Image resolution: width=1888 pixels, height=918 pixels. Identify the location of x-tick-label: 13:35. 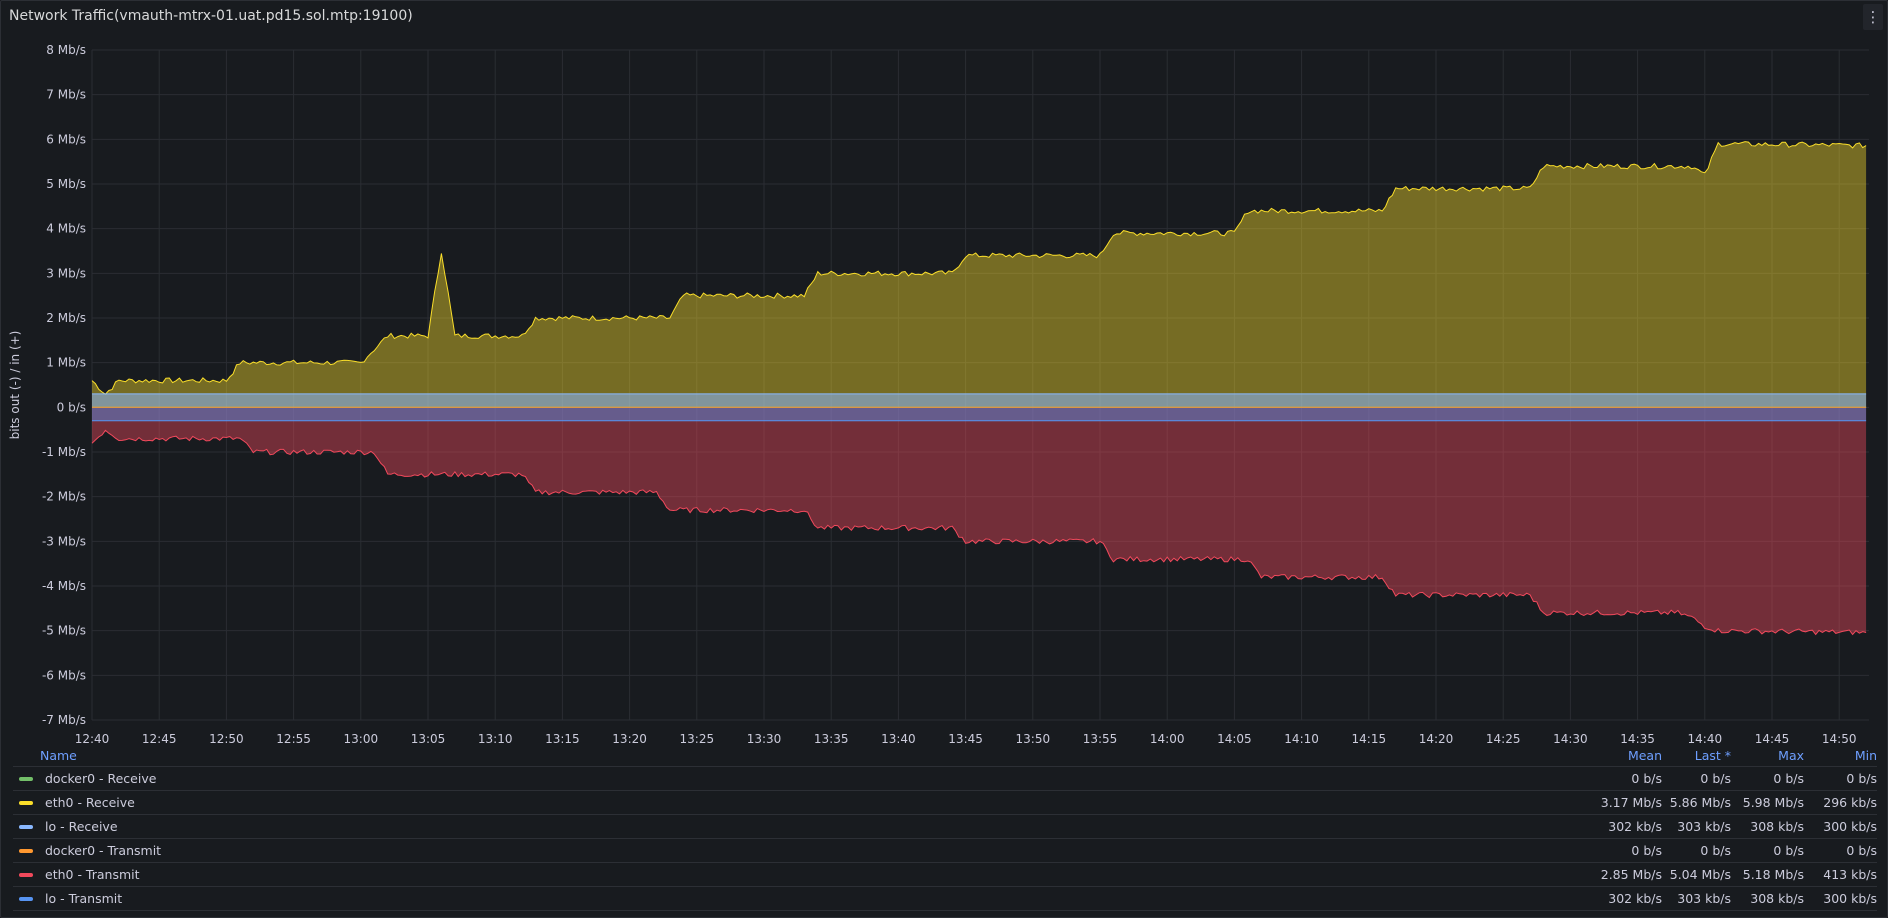
(831, 739).